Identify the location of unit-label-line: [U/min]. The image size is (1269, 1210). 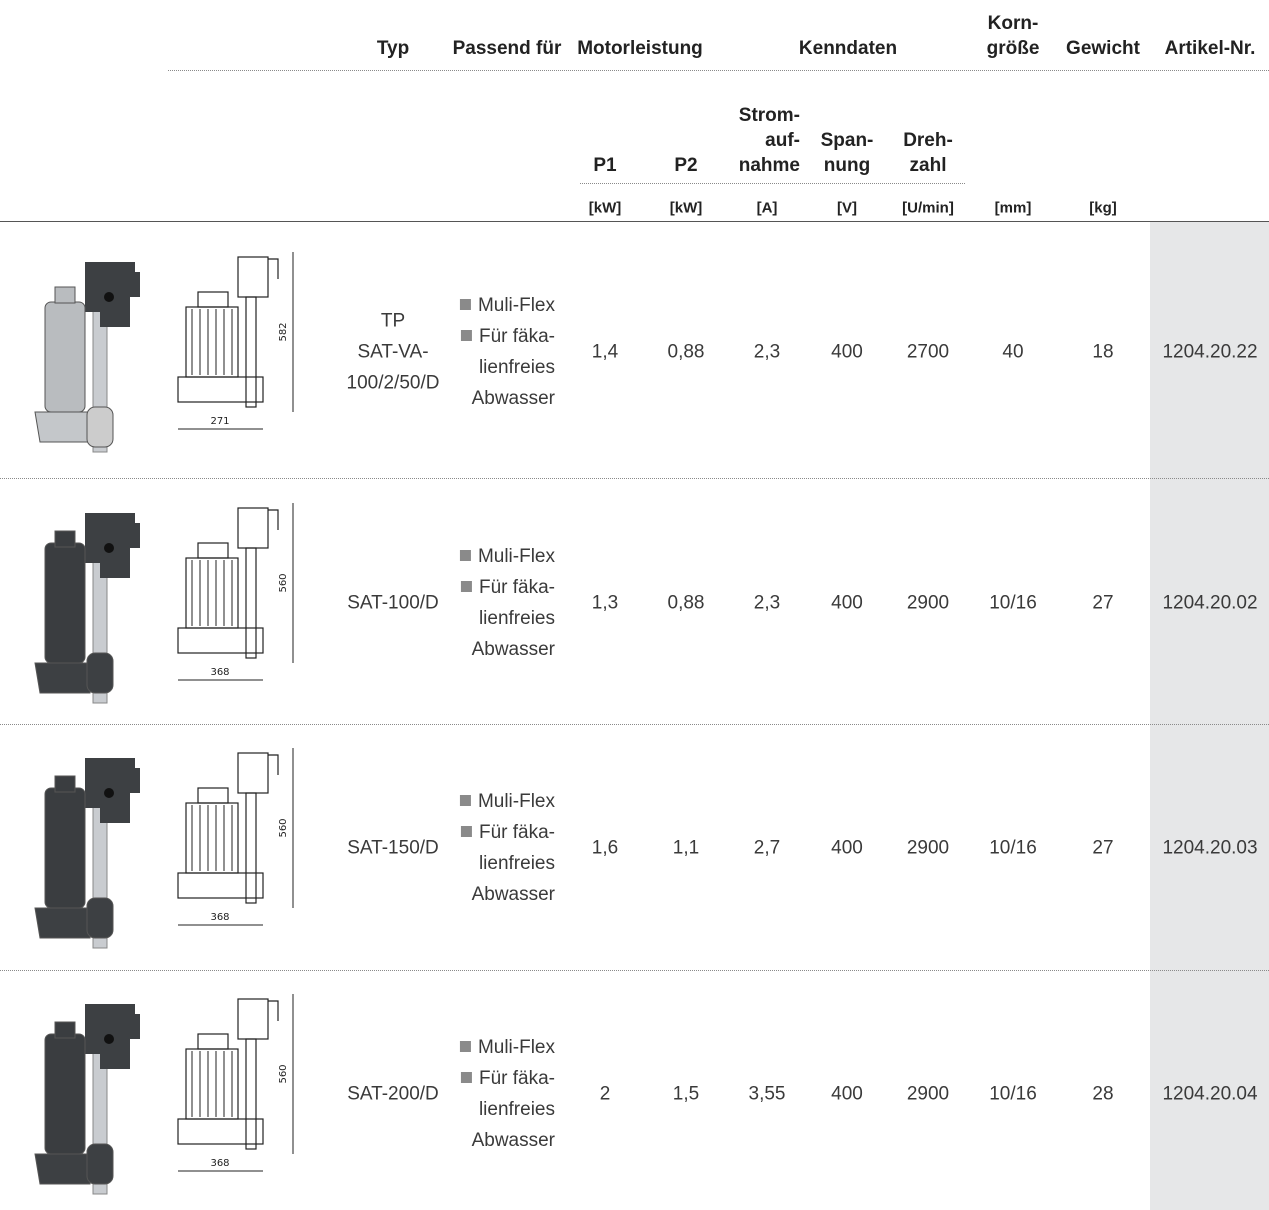
(928, 208).